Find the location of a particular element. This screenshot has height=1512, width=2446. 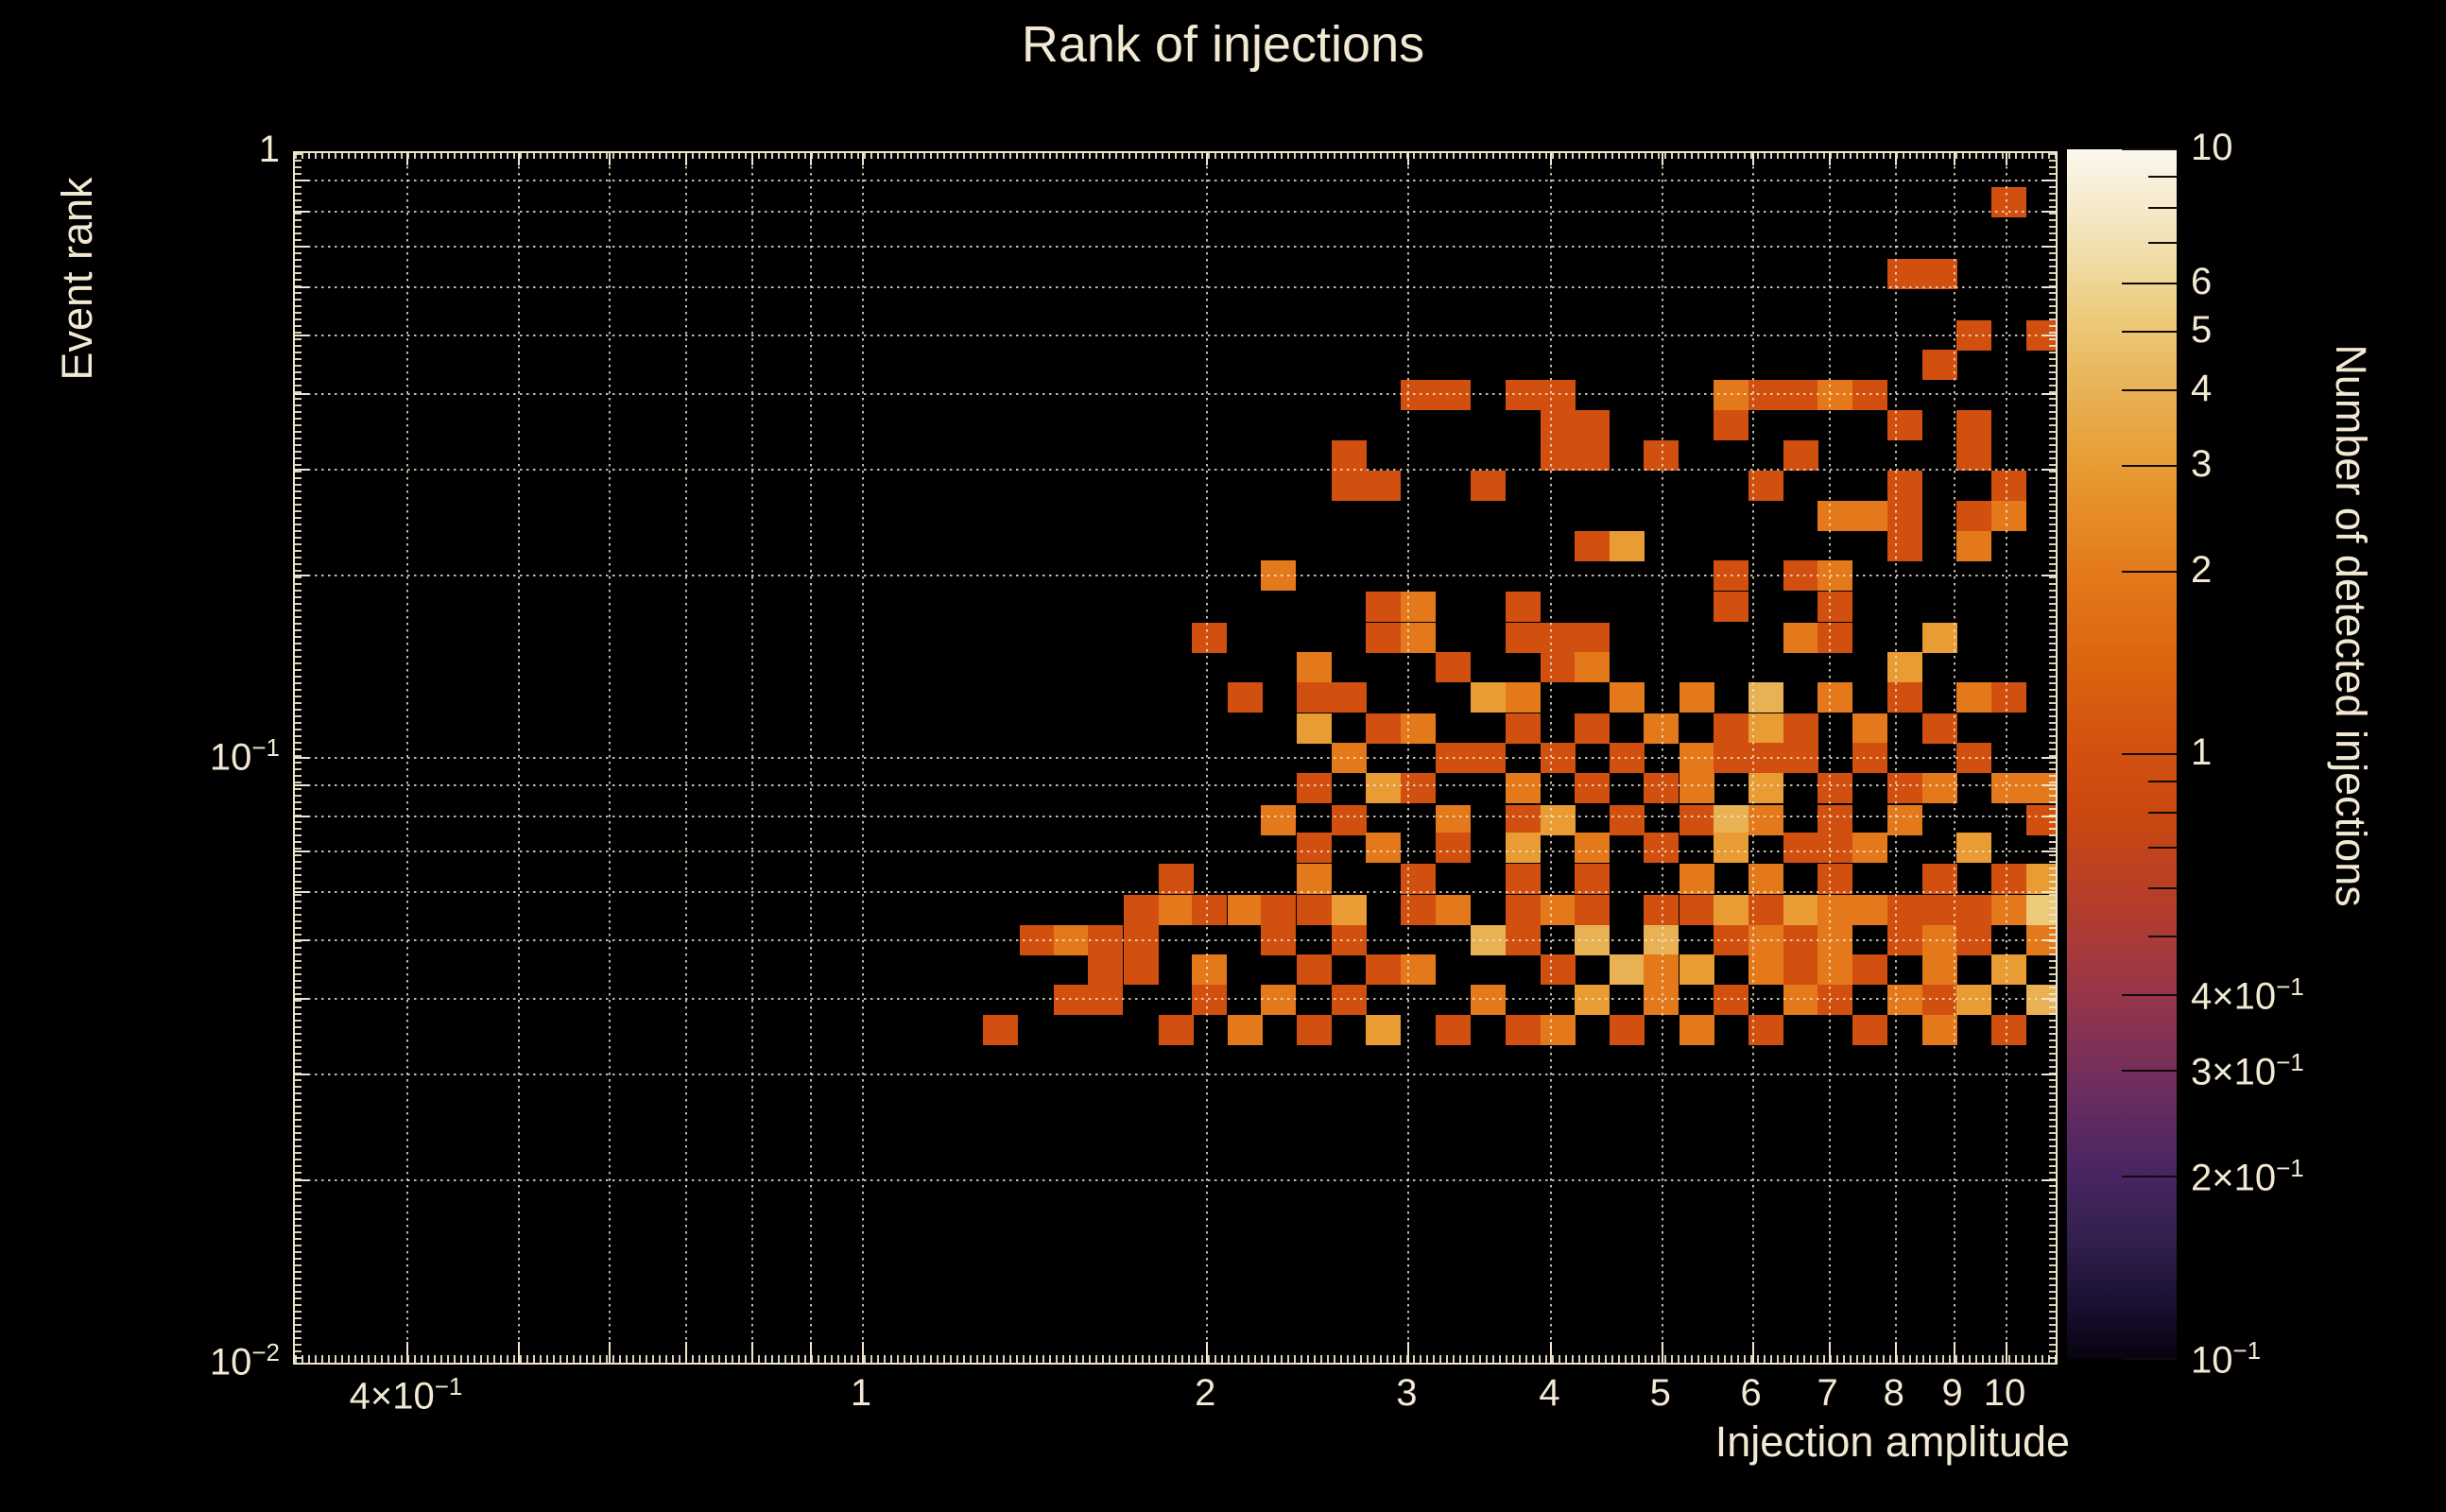

colorbar-tick-label: 3×10⁻¹ is located at coordinates (2247, 1069).